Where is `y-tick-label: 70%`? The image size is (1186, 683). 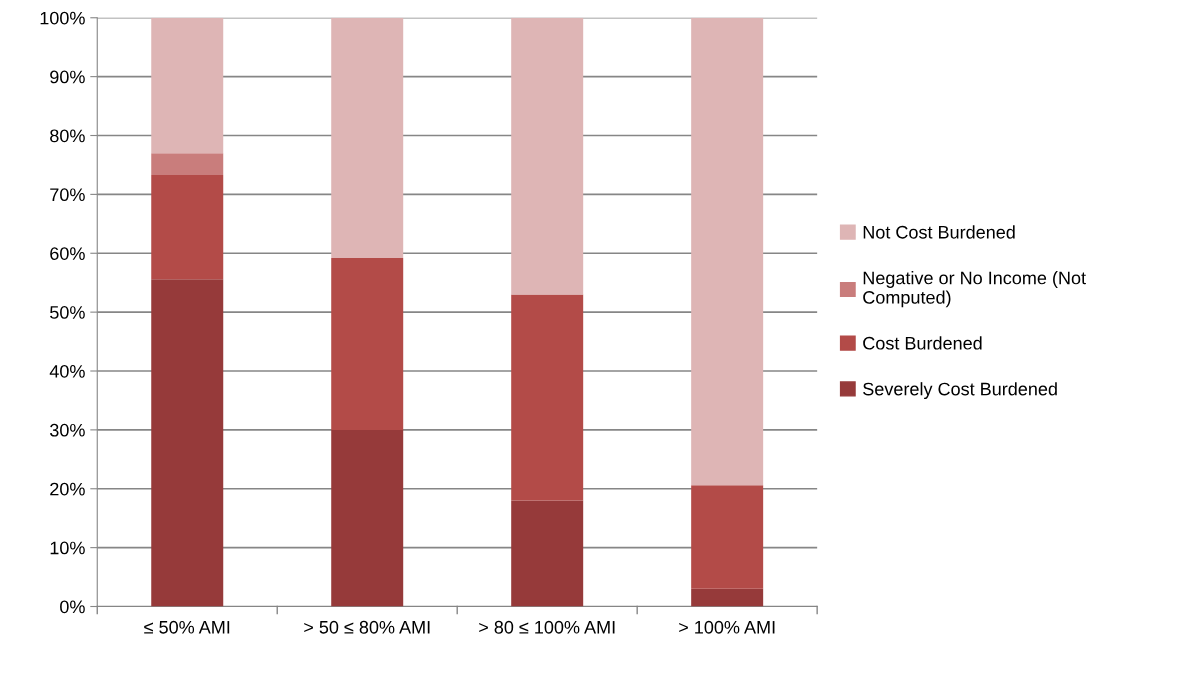
y-tick-label: 70% is located at coordinates (67, 195).